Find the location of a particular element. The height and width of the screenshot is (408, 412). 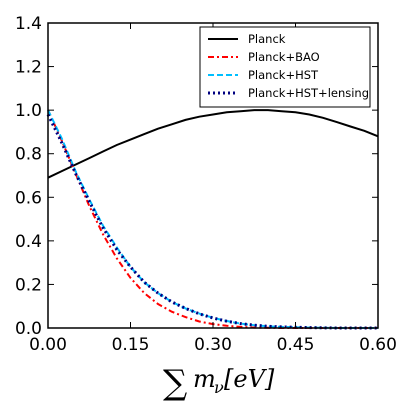

x-axis-label-var: m is located at coordinates (204, 379).